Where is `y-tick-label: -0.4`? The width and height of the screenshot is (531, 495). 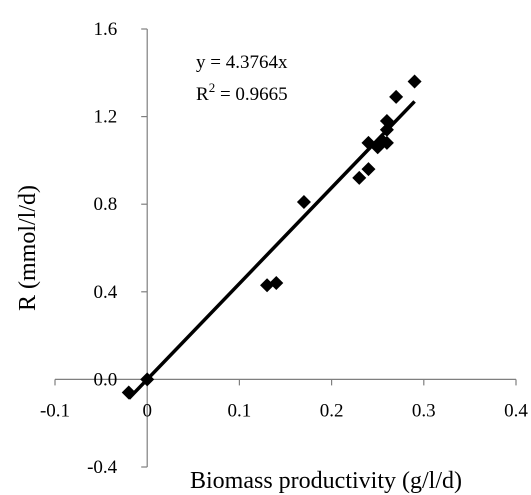
y-tick-label: -0.4 is located at coordinates (102, 467).